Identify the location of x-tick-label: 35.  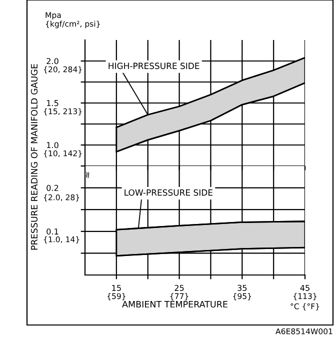
(242, 287).